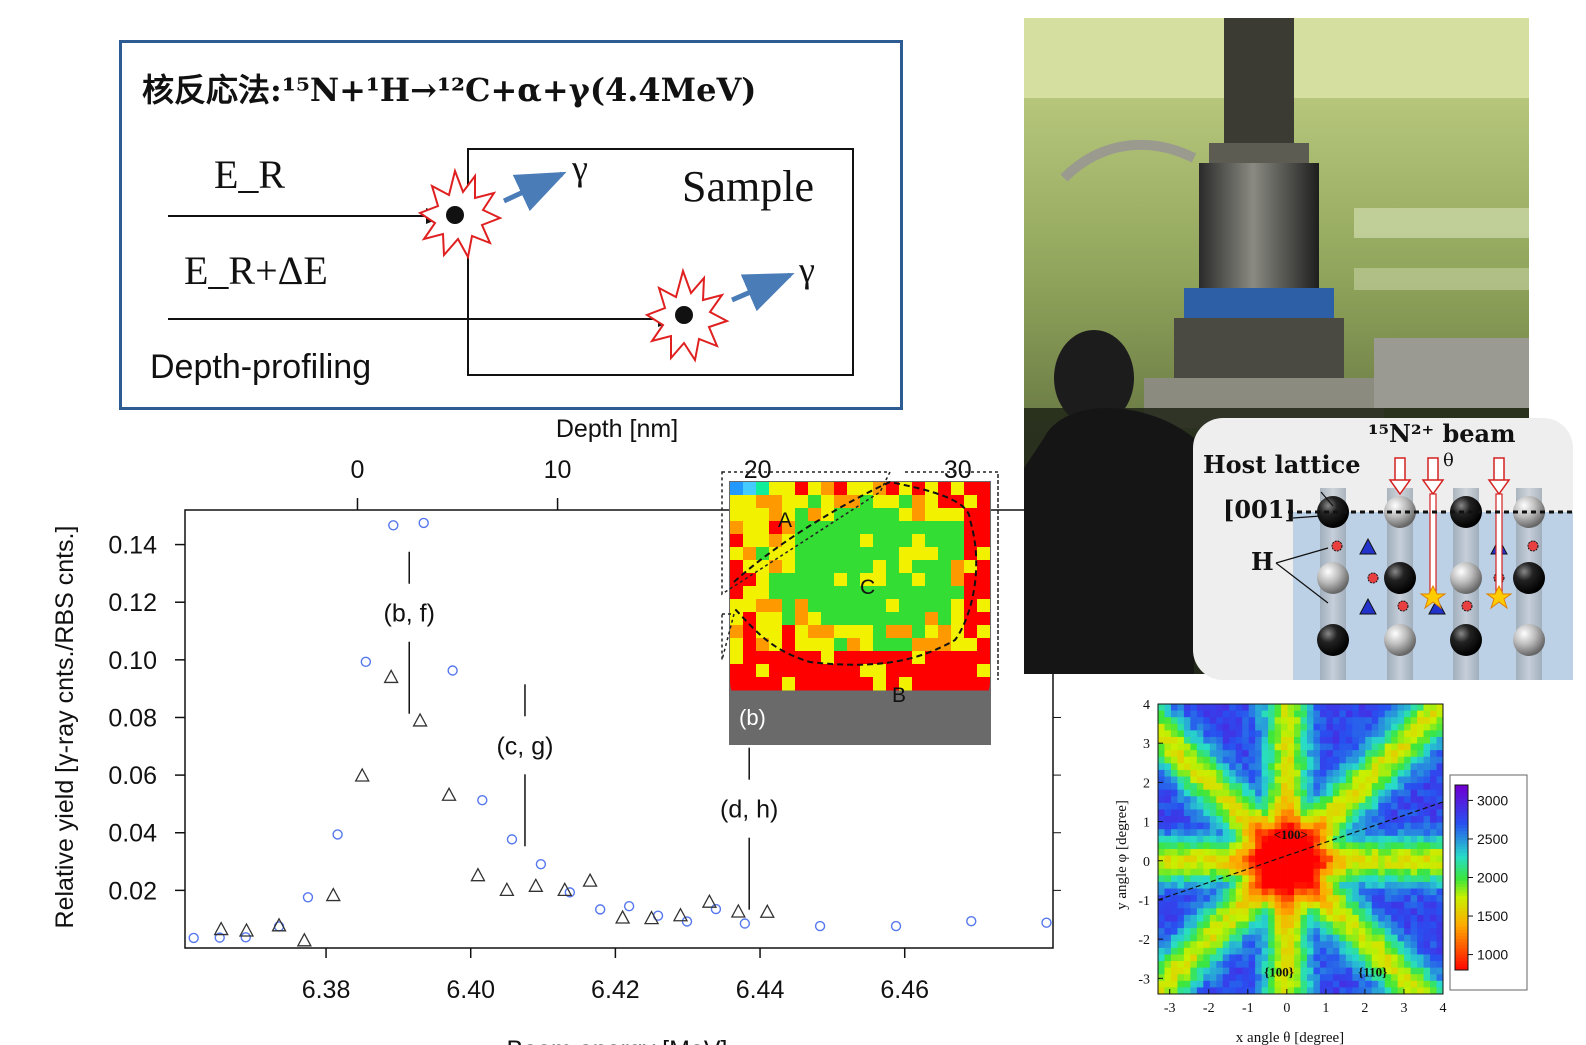 The height and width of the screenshot is (1045, 1586). I want to click on heatmap-y-tick-label: -2, so click(1144, 940).